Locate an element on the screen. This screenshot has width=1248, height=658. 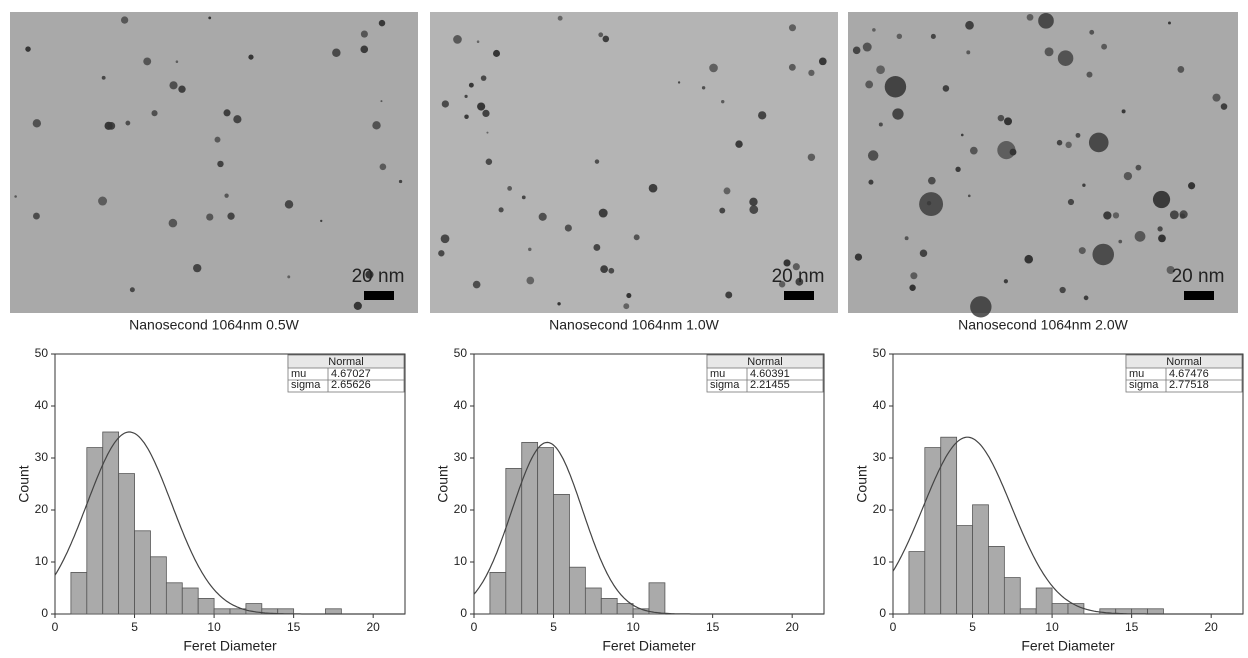
y-tick-label: 20 is located at coordinates (461, 509).